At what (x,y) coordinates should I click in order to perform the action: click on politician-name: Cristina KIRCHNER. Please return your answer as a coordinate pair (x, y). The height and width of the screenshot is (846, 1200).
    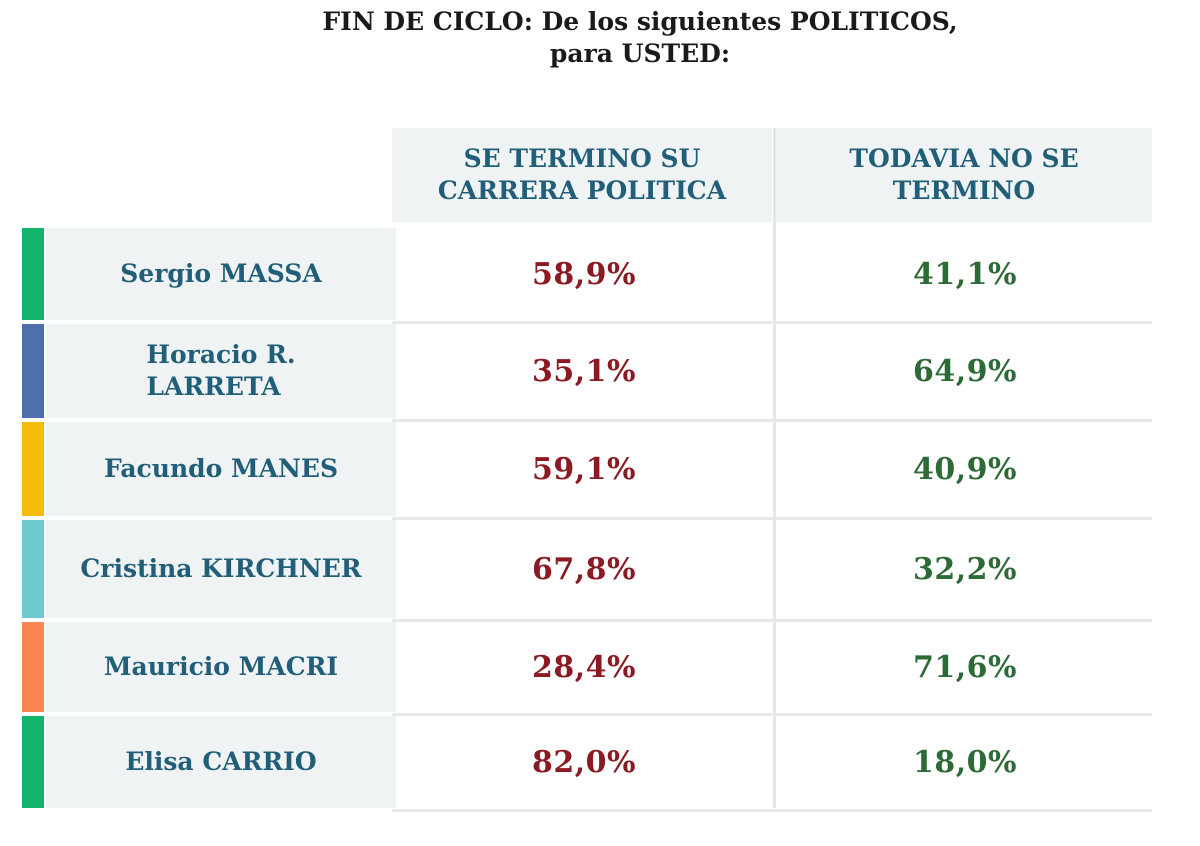
    Looking at the image, I should click on (221, 569).